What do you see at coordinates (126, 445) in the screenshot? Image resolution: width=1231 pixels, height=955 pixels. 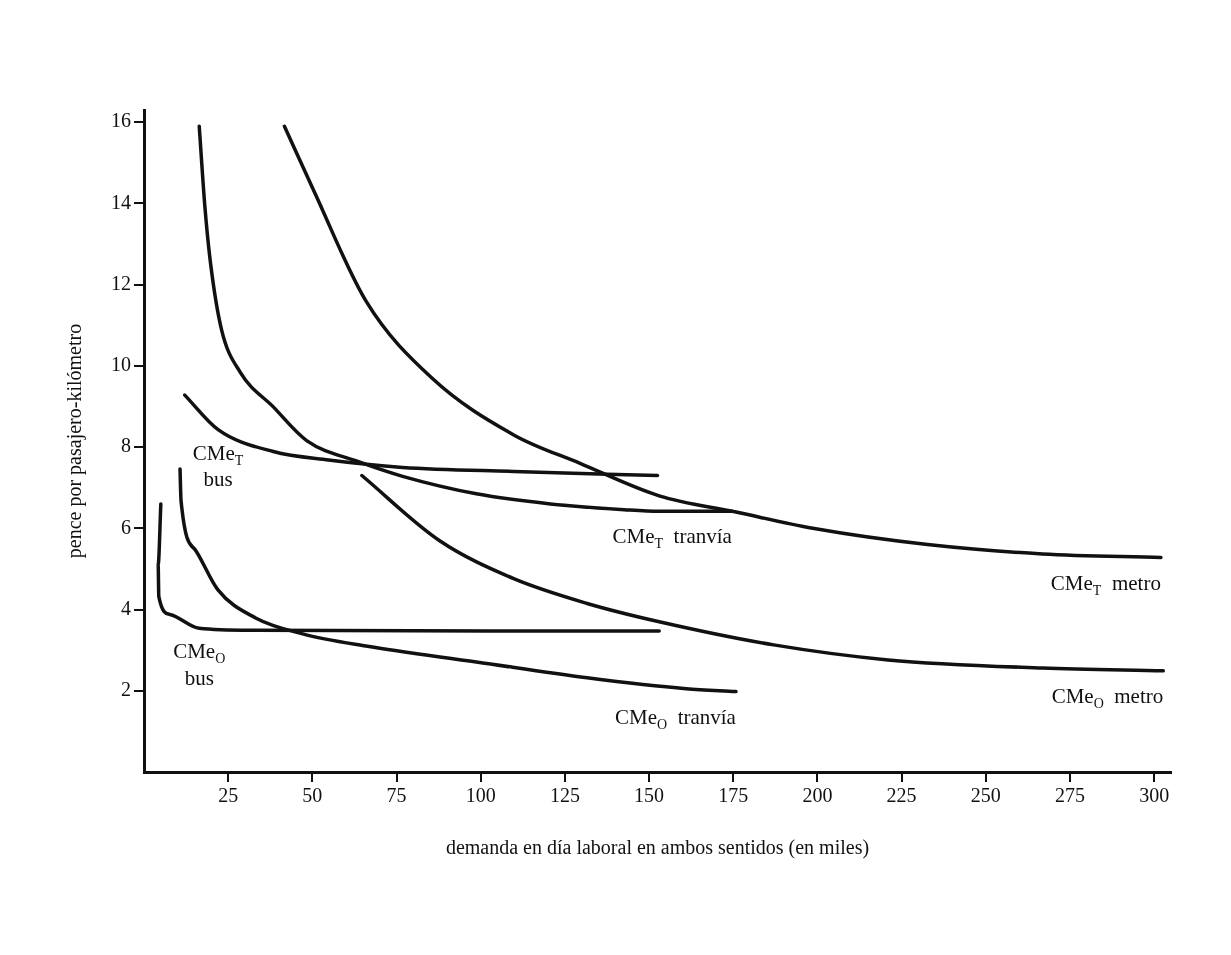 I see `y-tick-label: 8` at bounding box center [126, 445].